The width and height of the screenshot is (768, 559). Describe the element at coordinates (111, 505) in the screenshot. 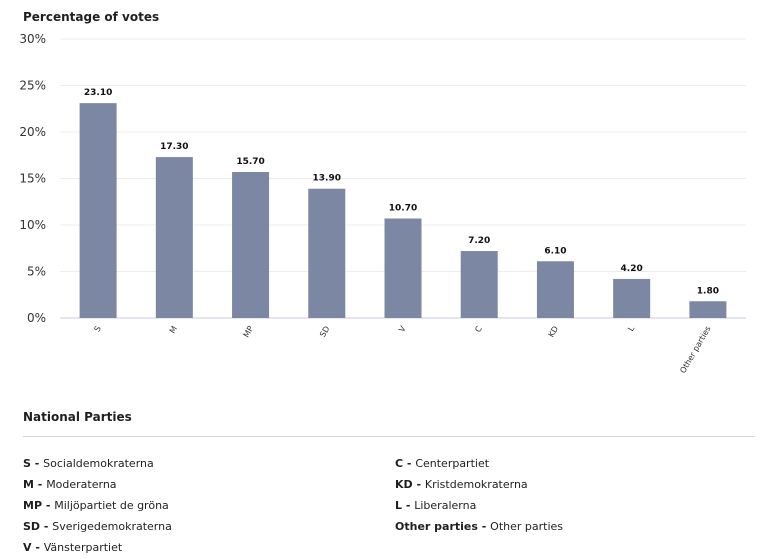

I see `legend-name: Miljöpartiet de gröna` at that location.